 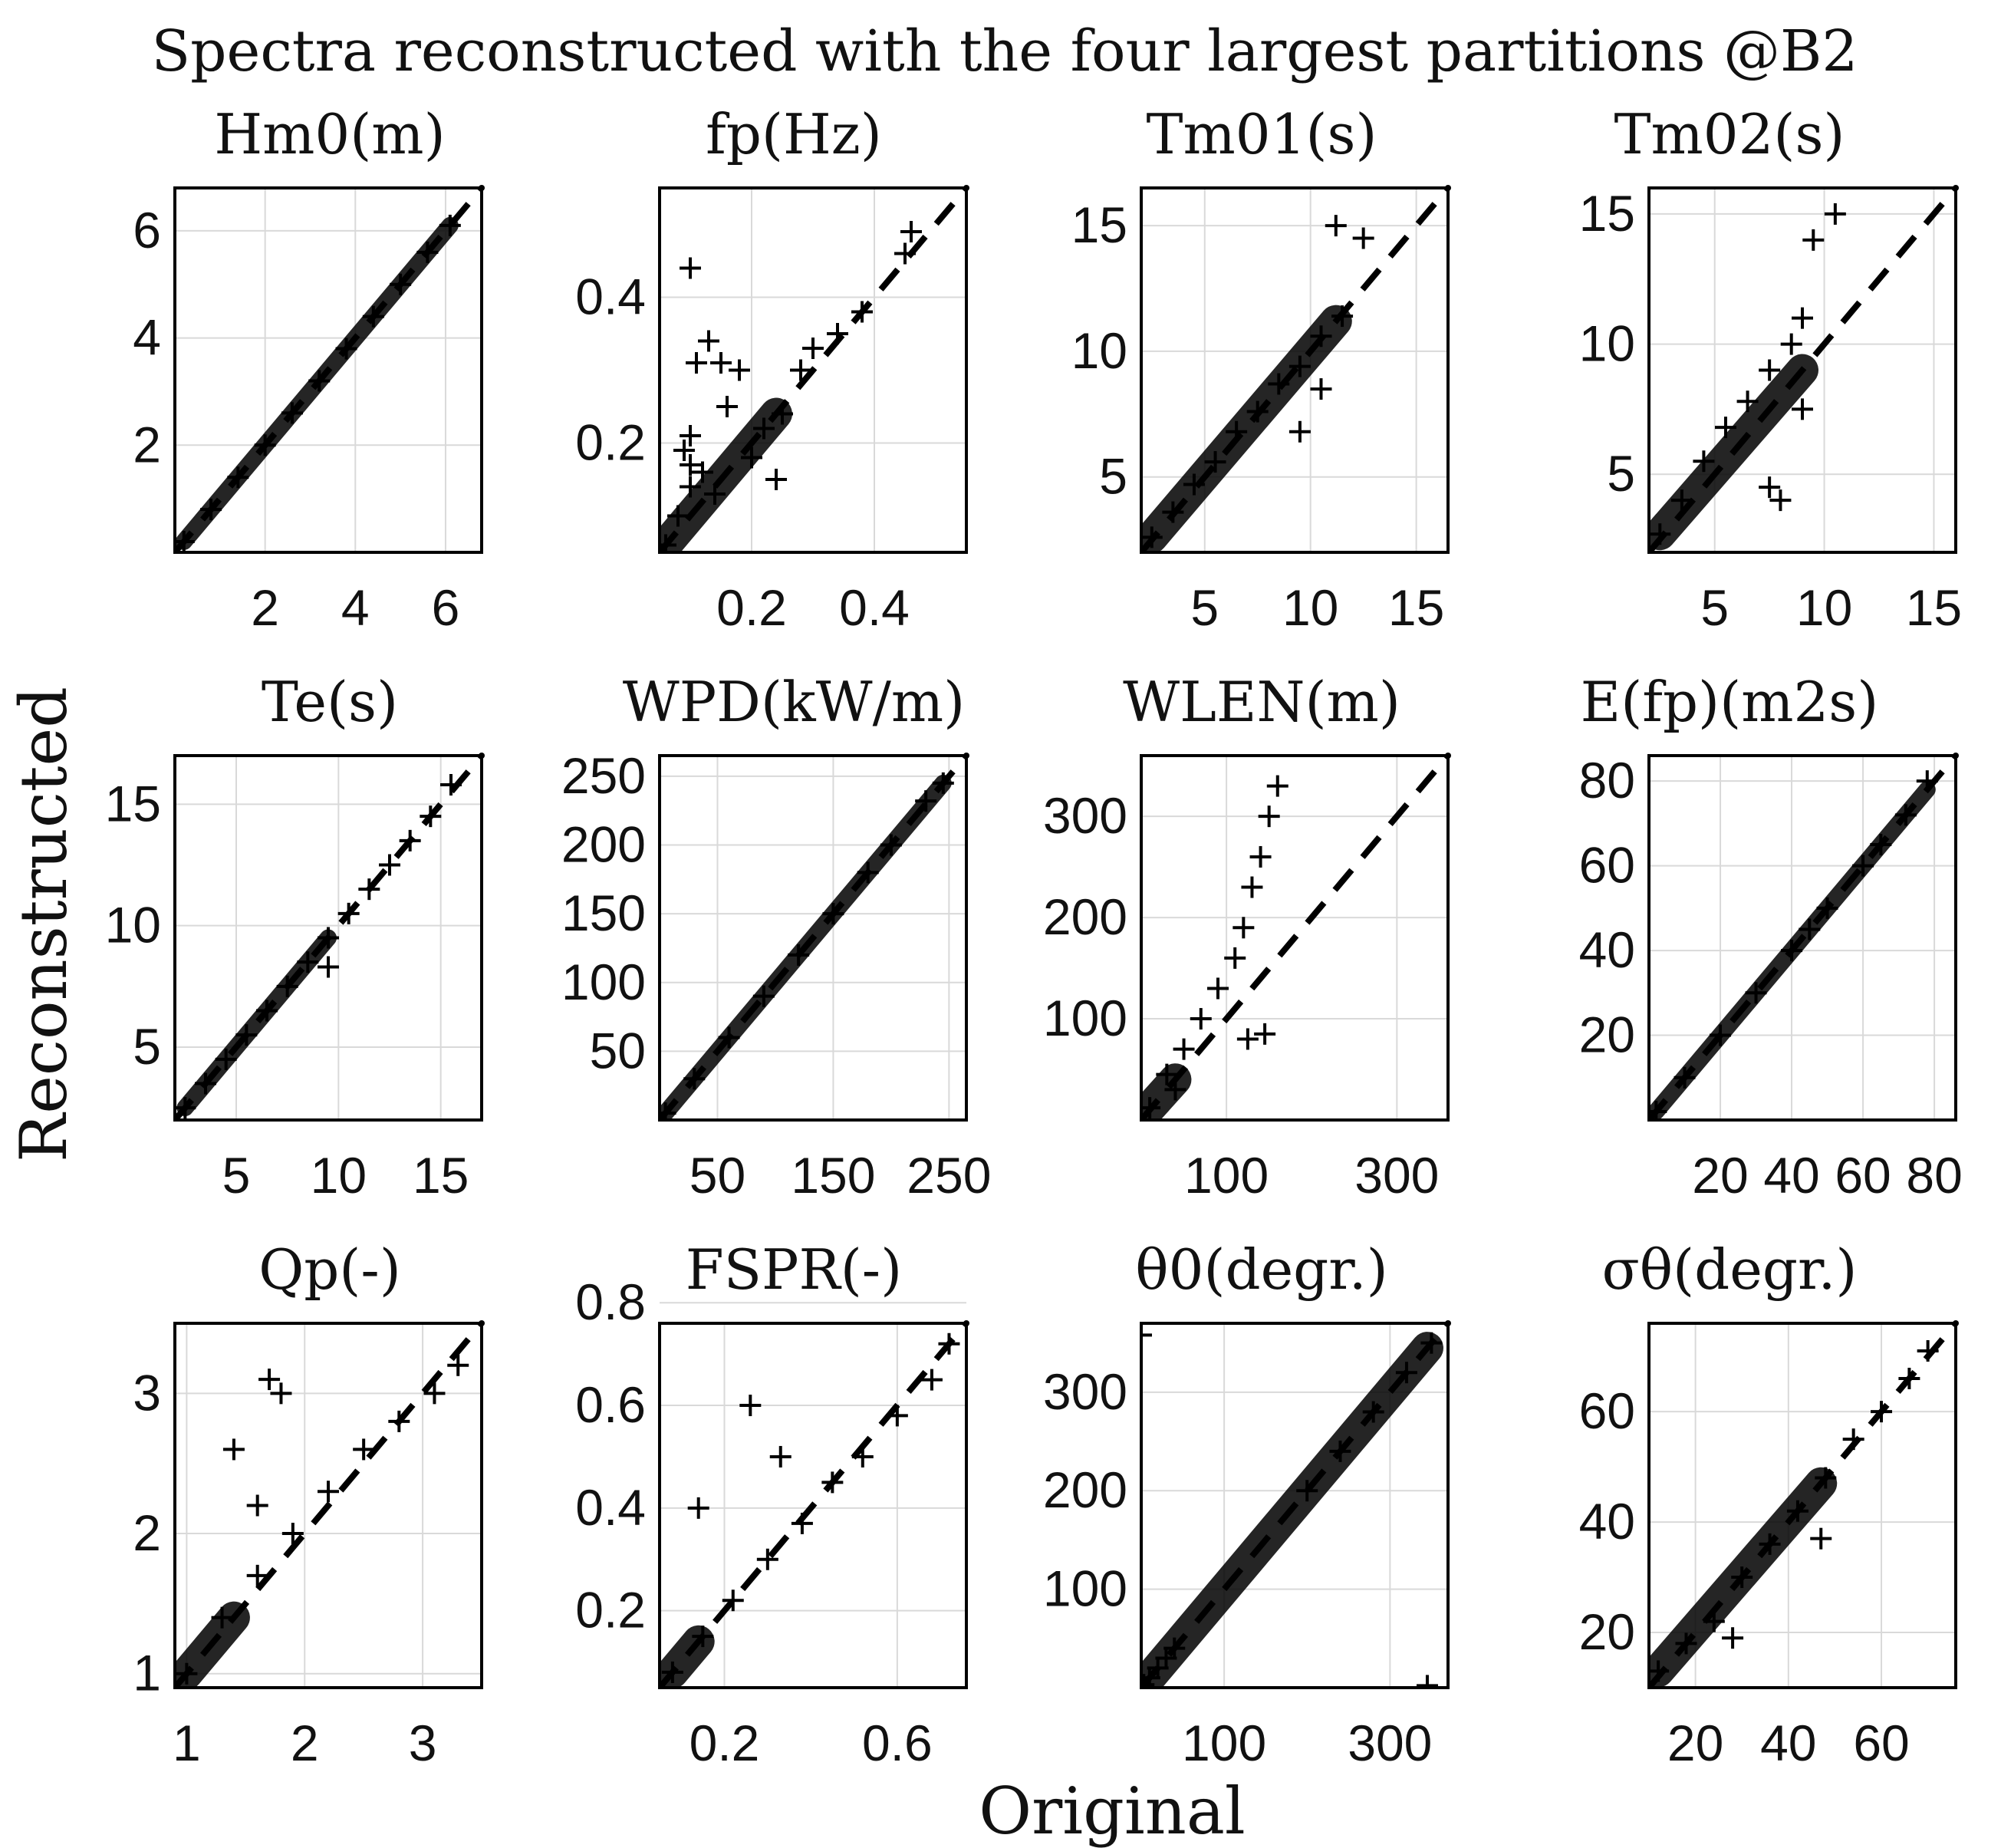 What do you see at coordinates (330, 702) in the screenshot?
I see `panel-title-te: Te(s)` at bounding box center [330, 702].